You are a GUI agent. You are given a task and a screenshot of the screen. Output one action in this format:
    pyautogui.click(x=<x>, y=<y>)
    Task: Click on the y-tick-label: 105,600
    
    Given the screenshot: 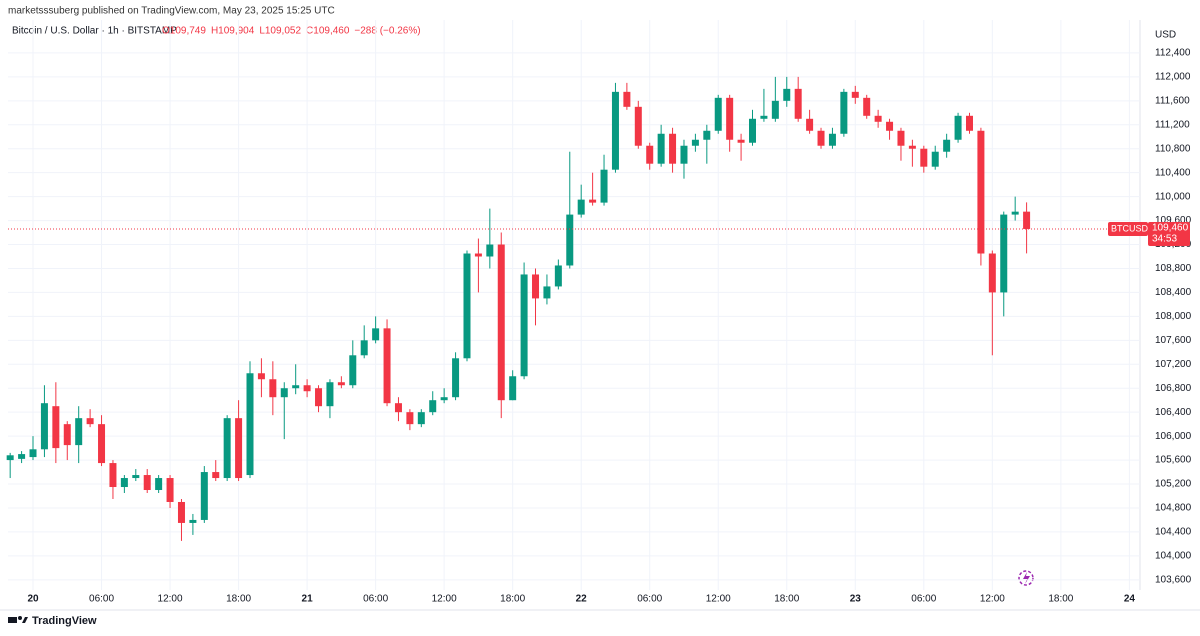 What is the action you would take?
    pyautogui.click(x=1173, y=460)
    